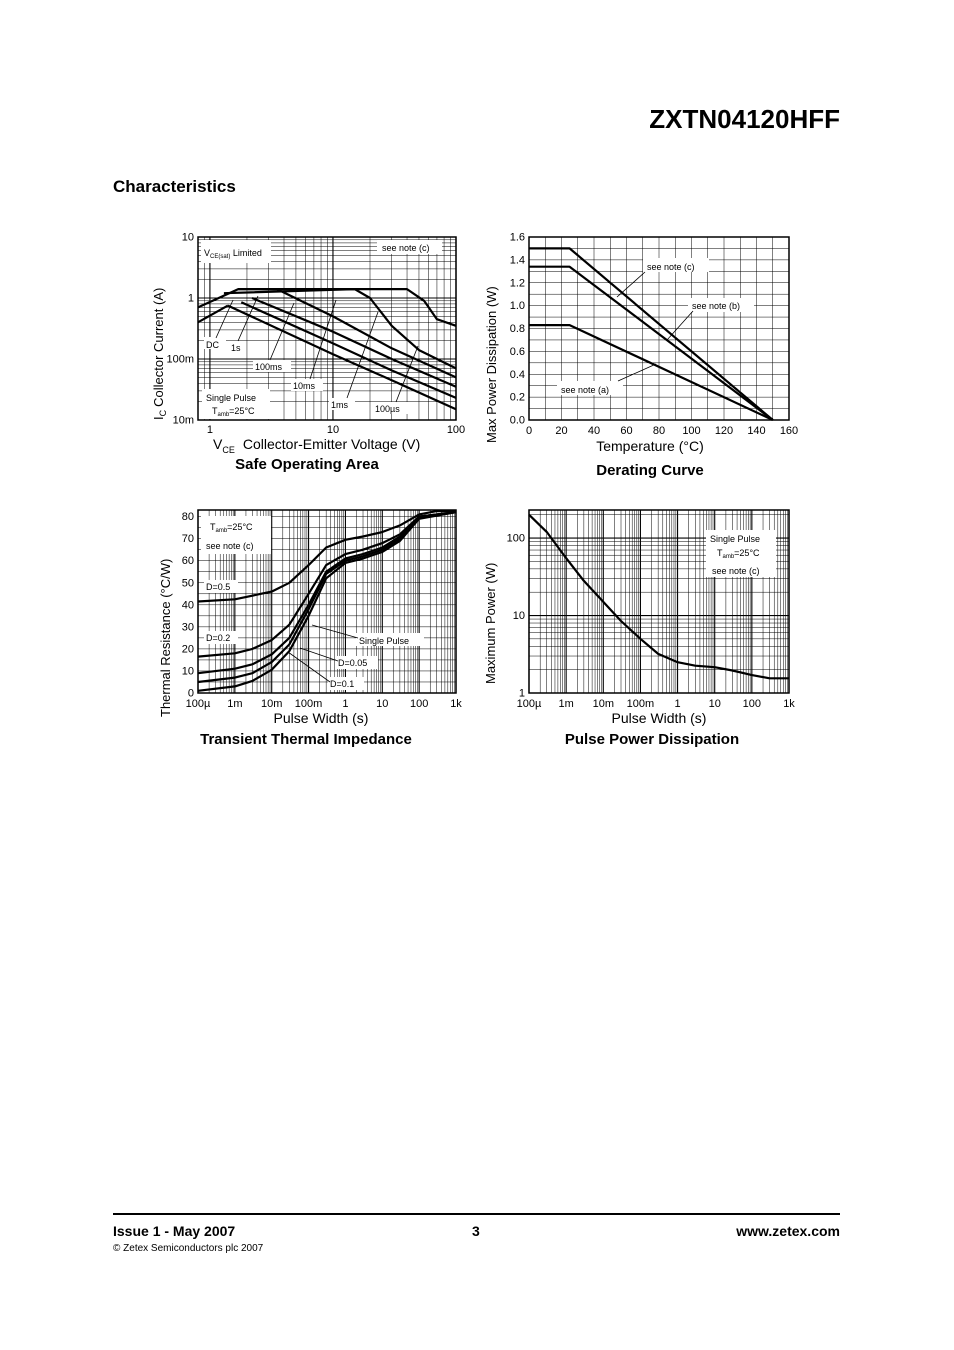 This screenshot has height=1350, width=954. I want to click on soa-single-pulse: Single Pulse, so click(231, 398).